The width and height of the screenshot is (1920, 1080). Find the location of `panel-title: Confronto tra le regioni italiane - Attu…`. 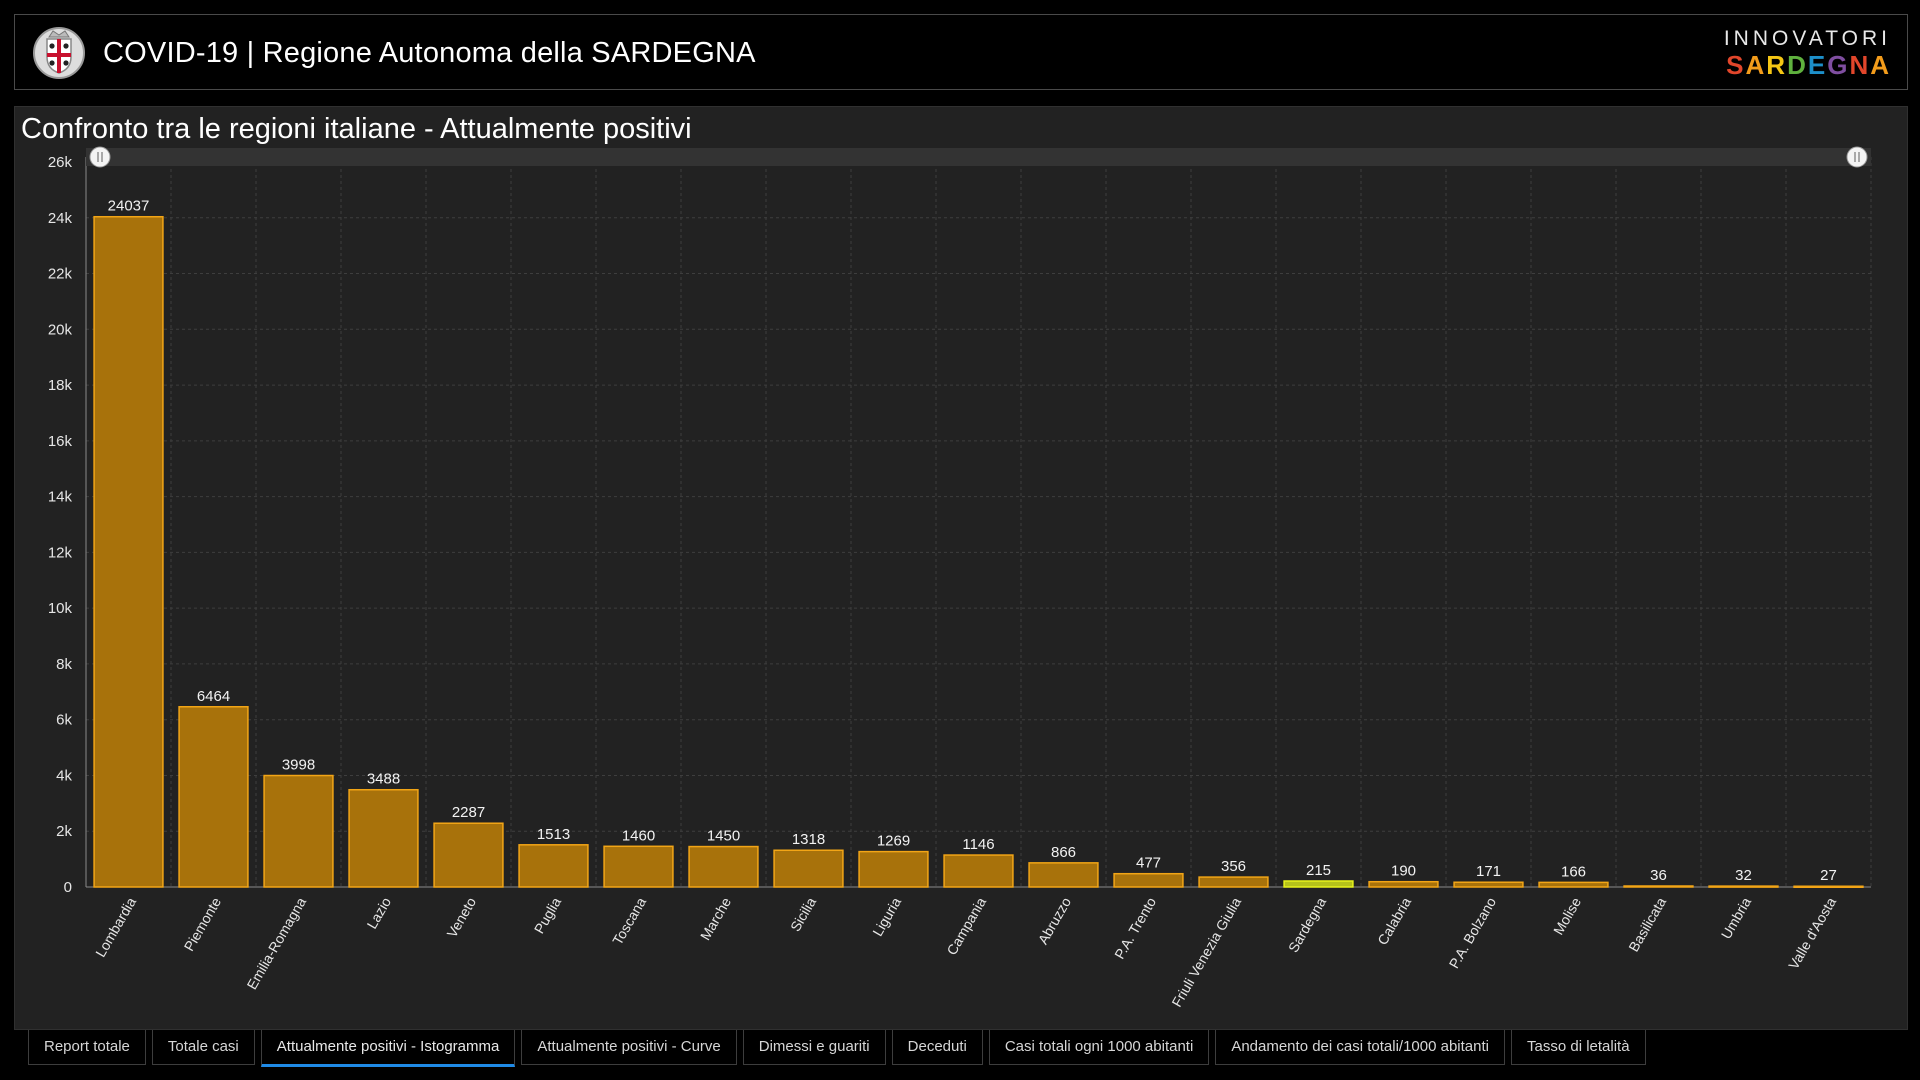

panel-title: Confronto tra le regioni italiane - Attu… is located at coordinates (356, 129).